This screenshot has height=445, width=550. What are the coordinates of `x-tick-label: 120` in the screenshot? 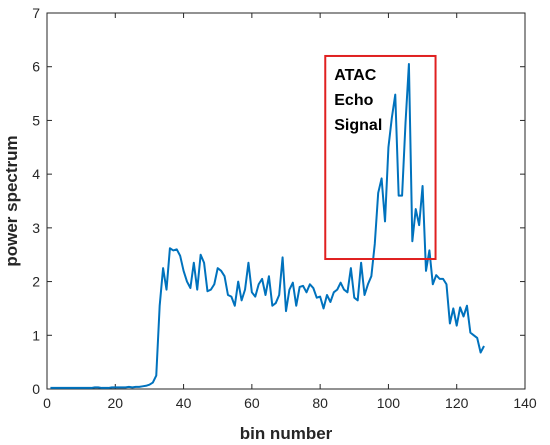 It's located at (457, 403).